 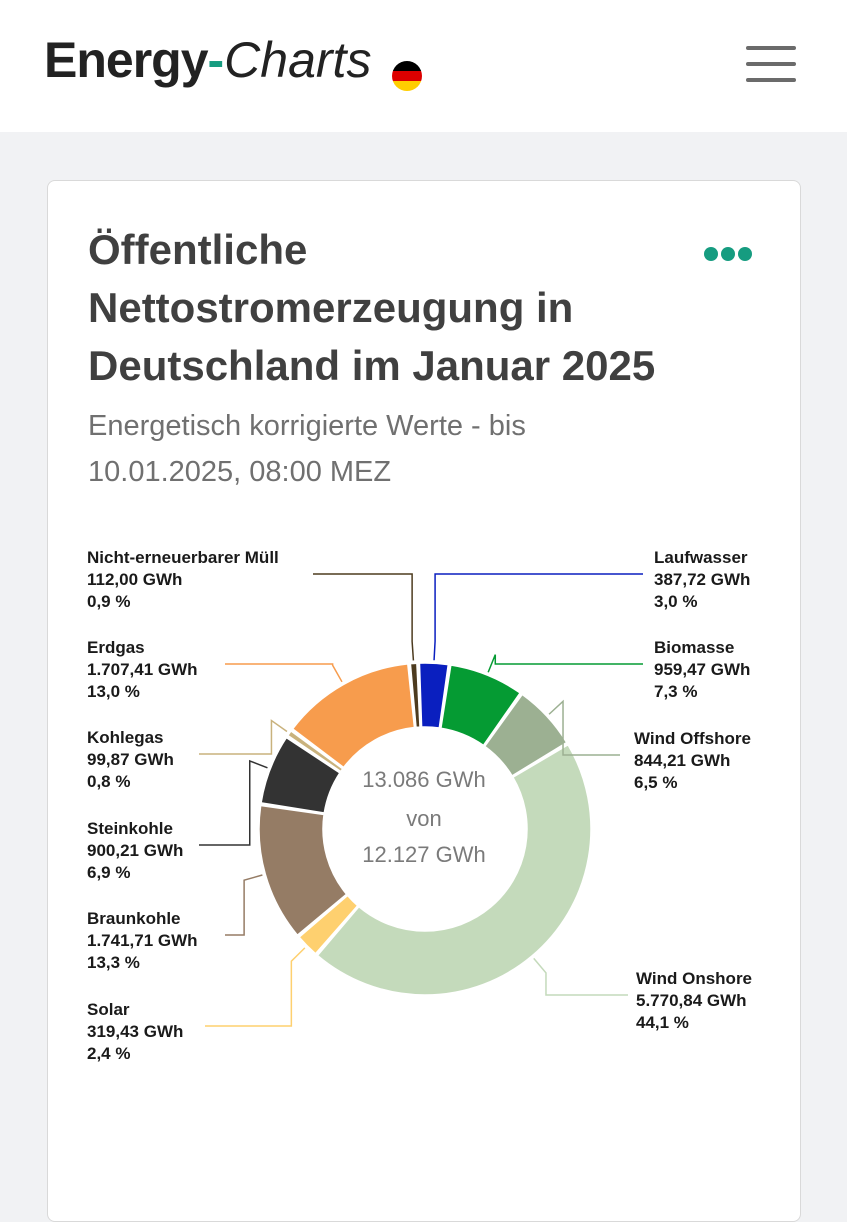 What do you see at coordinates (216, 60) in the screenshot?
I see `logo-dash: -` at bounding box center [216, 60].